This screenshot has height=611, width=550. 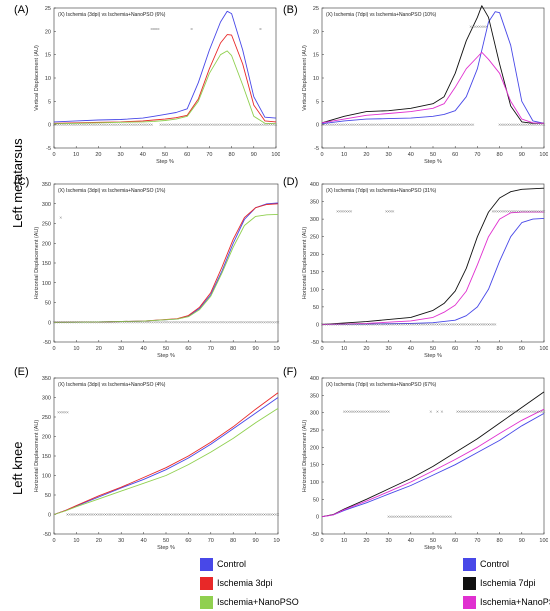 I want to click on y-tick-label: 25, so click(x=48, y=9).